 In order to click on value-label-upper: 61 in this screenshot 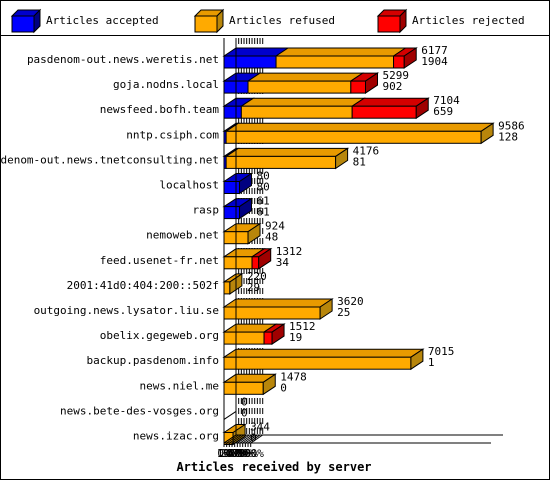, I will do `click(262, 201)`.